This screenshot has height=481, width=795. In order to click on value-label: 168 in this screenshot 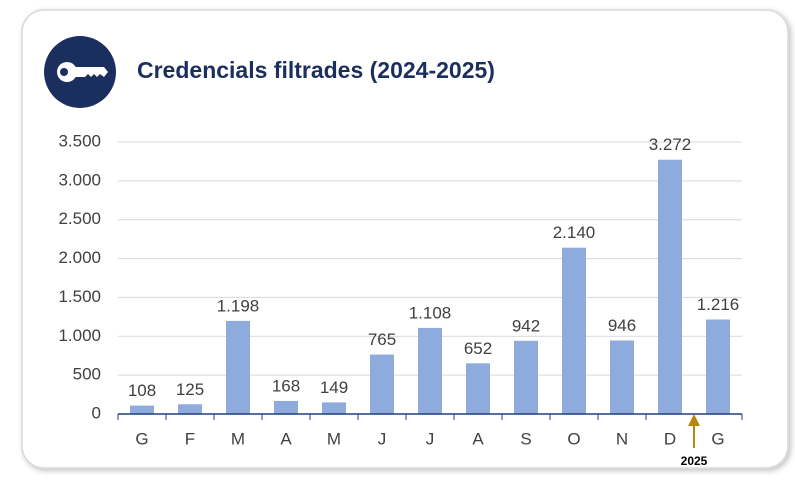, I will do `click(286, 385)`.